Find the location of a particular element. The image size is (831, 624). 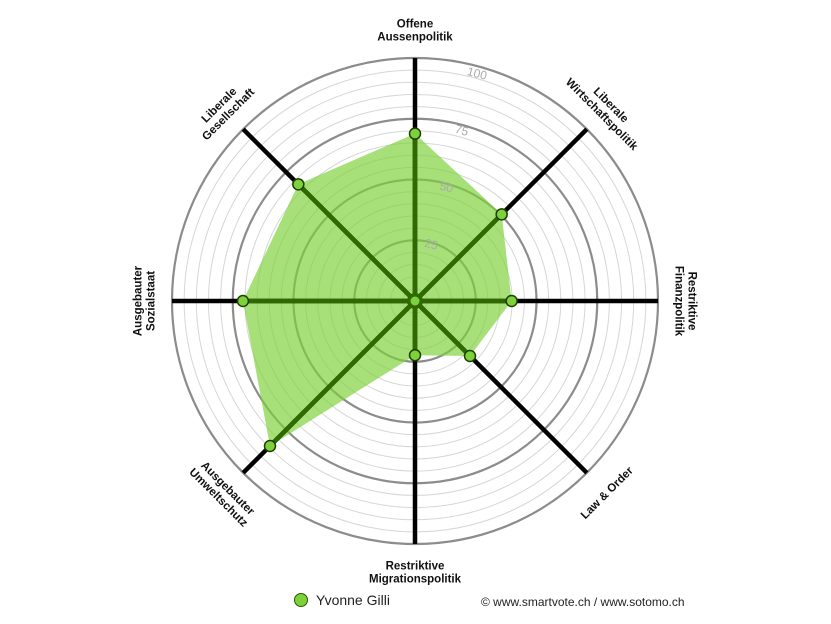

axis-label-line: Sozialstaat is located at coordinates (152, 301).